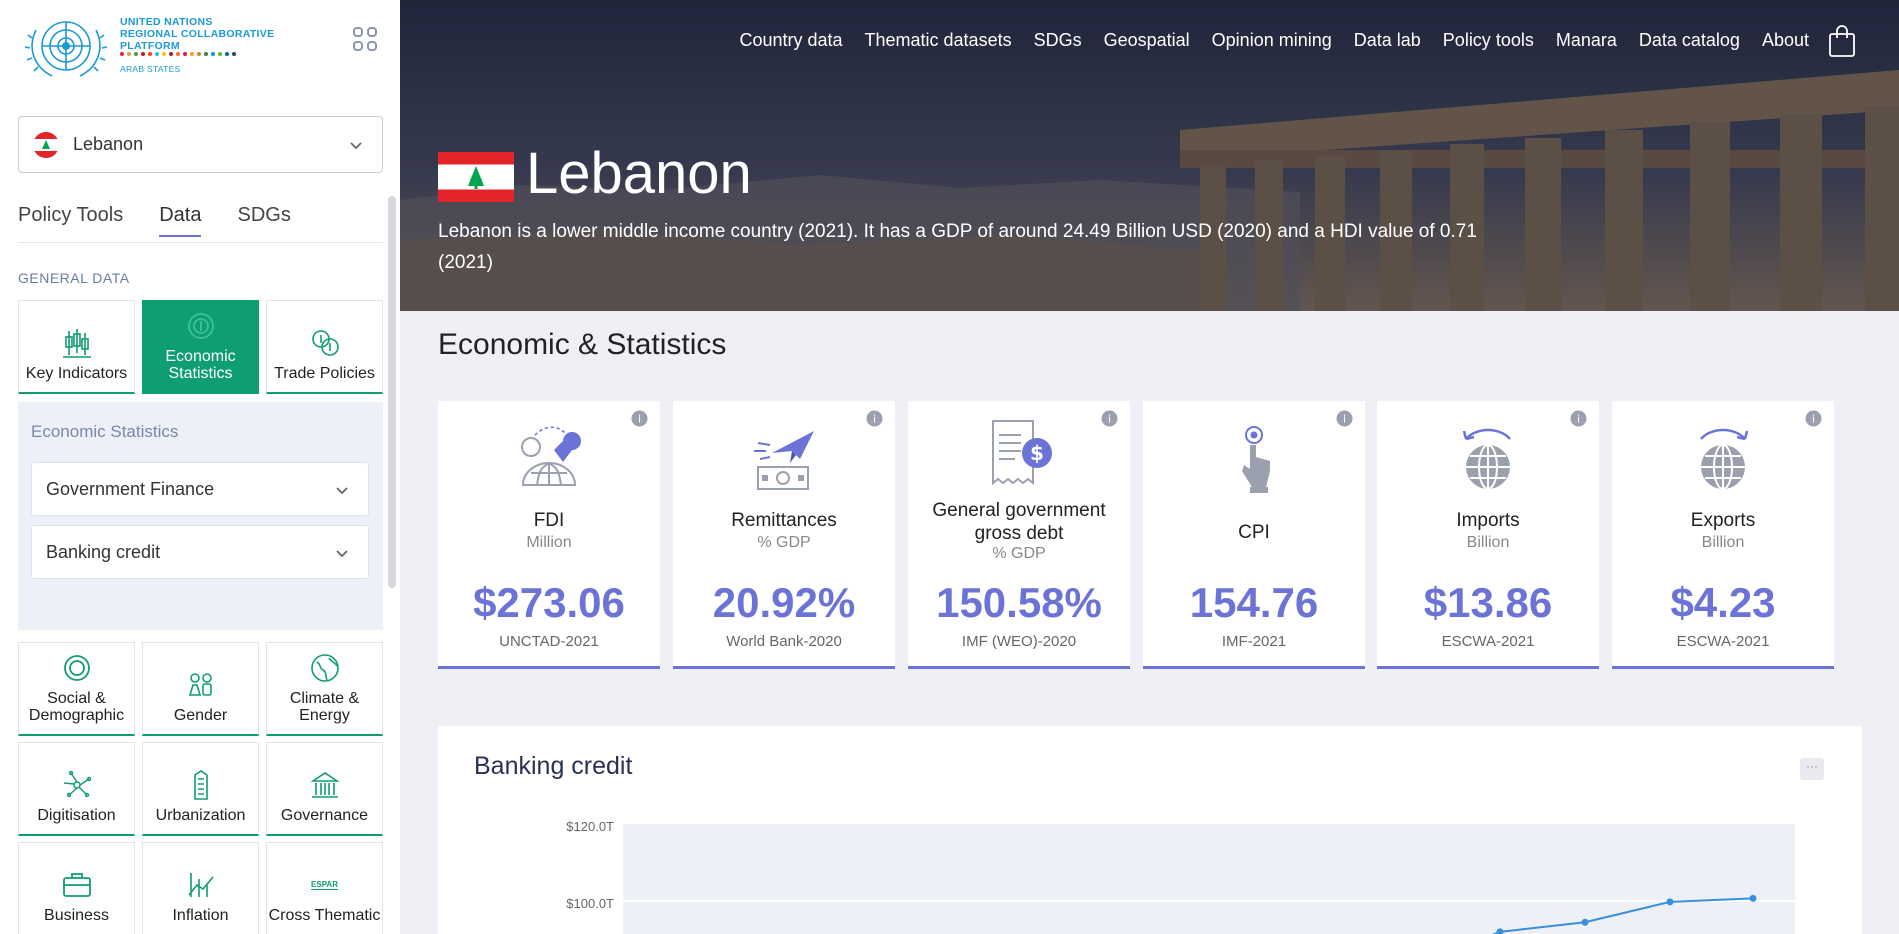 The width and height of the screenshot is (1899, 934). What do you see at coordinates (150, 69) in the screenshot?
I see `logo-subtitle: ARAB STATES` at bounding box center [150, 69].